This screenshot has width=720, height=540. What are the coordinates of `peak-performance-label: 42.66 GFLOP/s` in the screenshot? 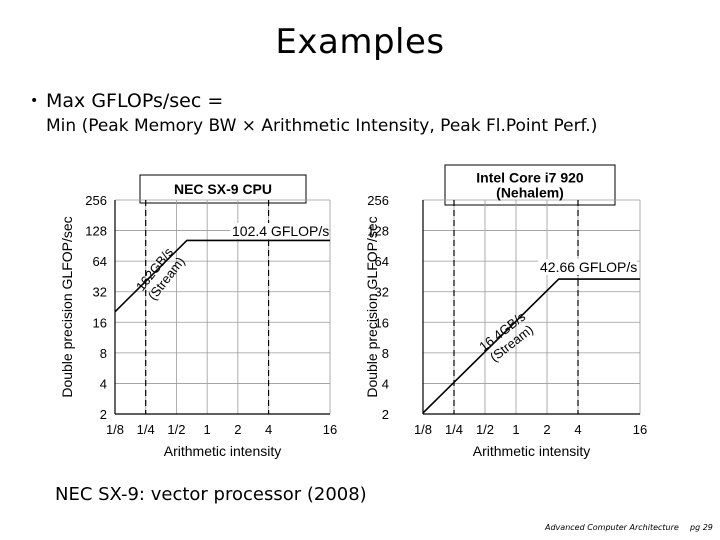 It's located at (588, 267).